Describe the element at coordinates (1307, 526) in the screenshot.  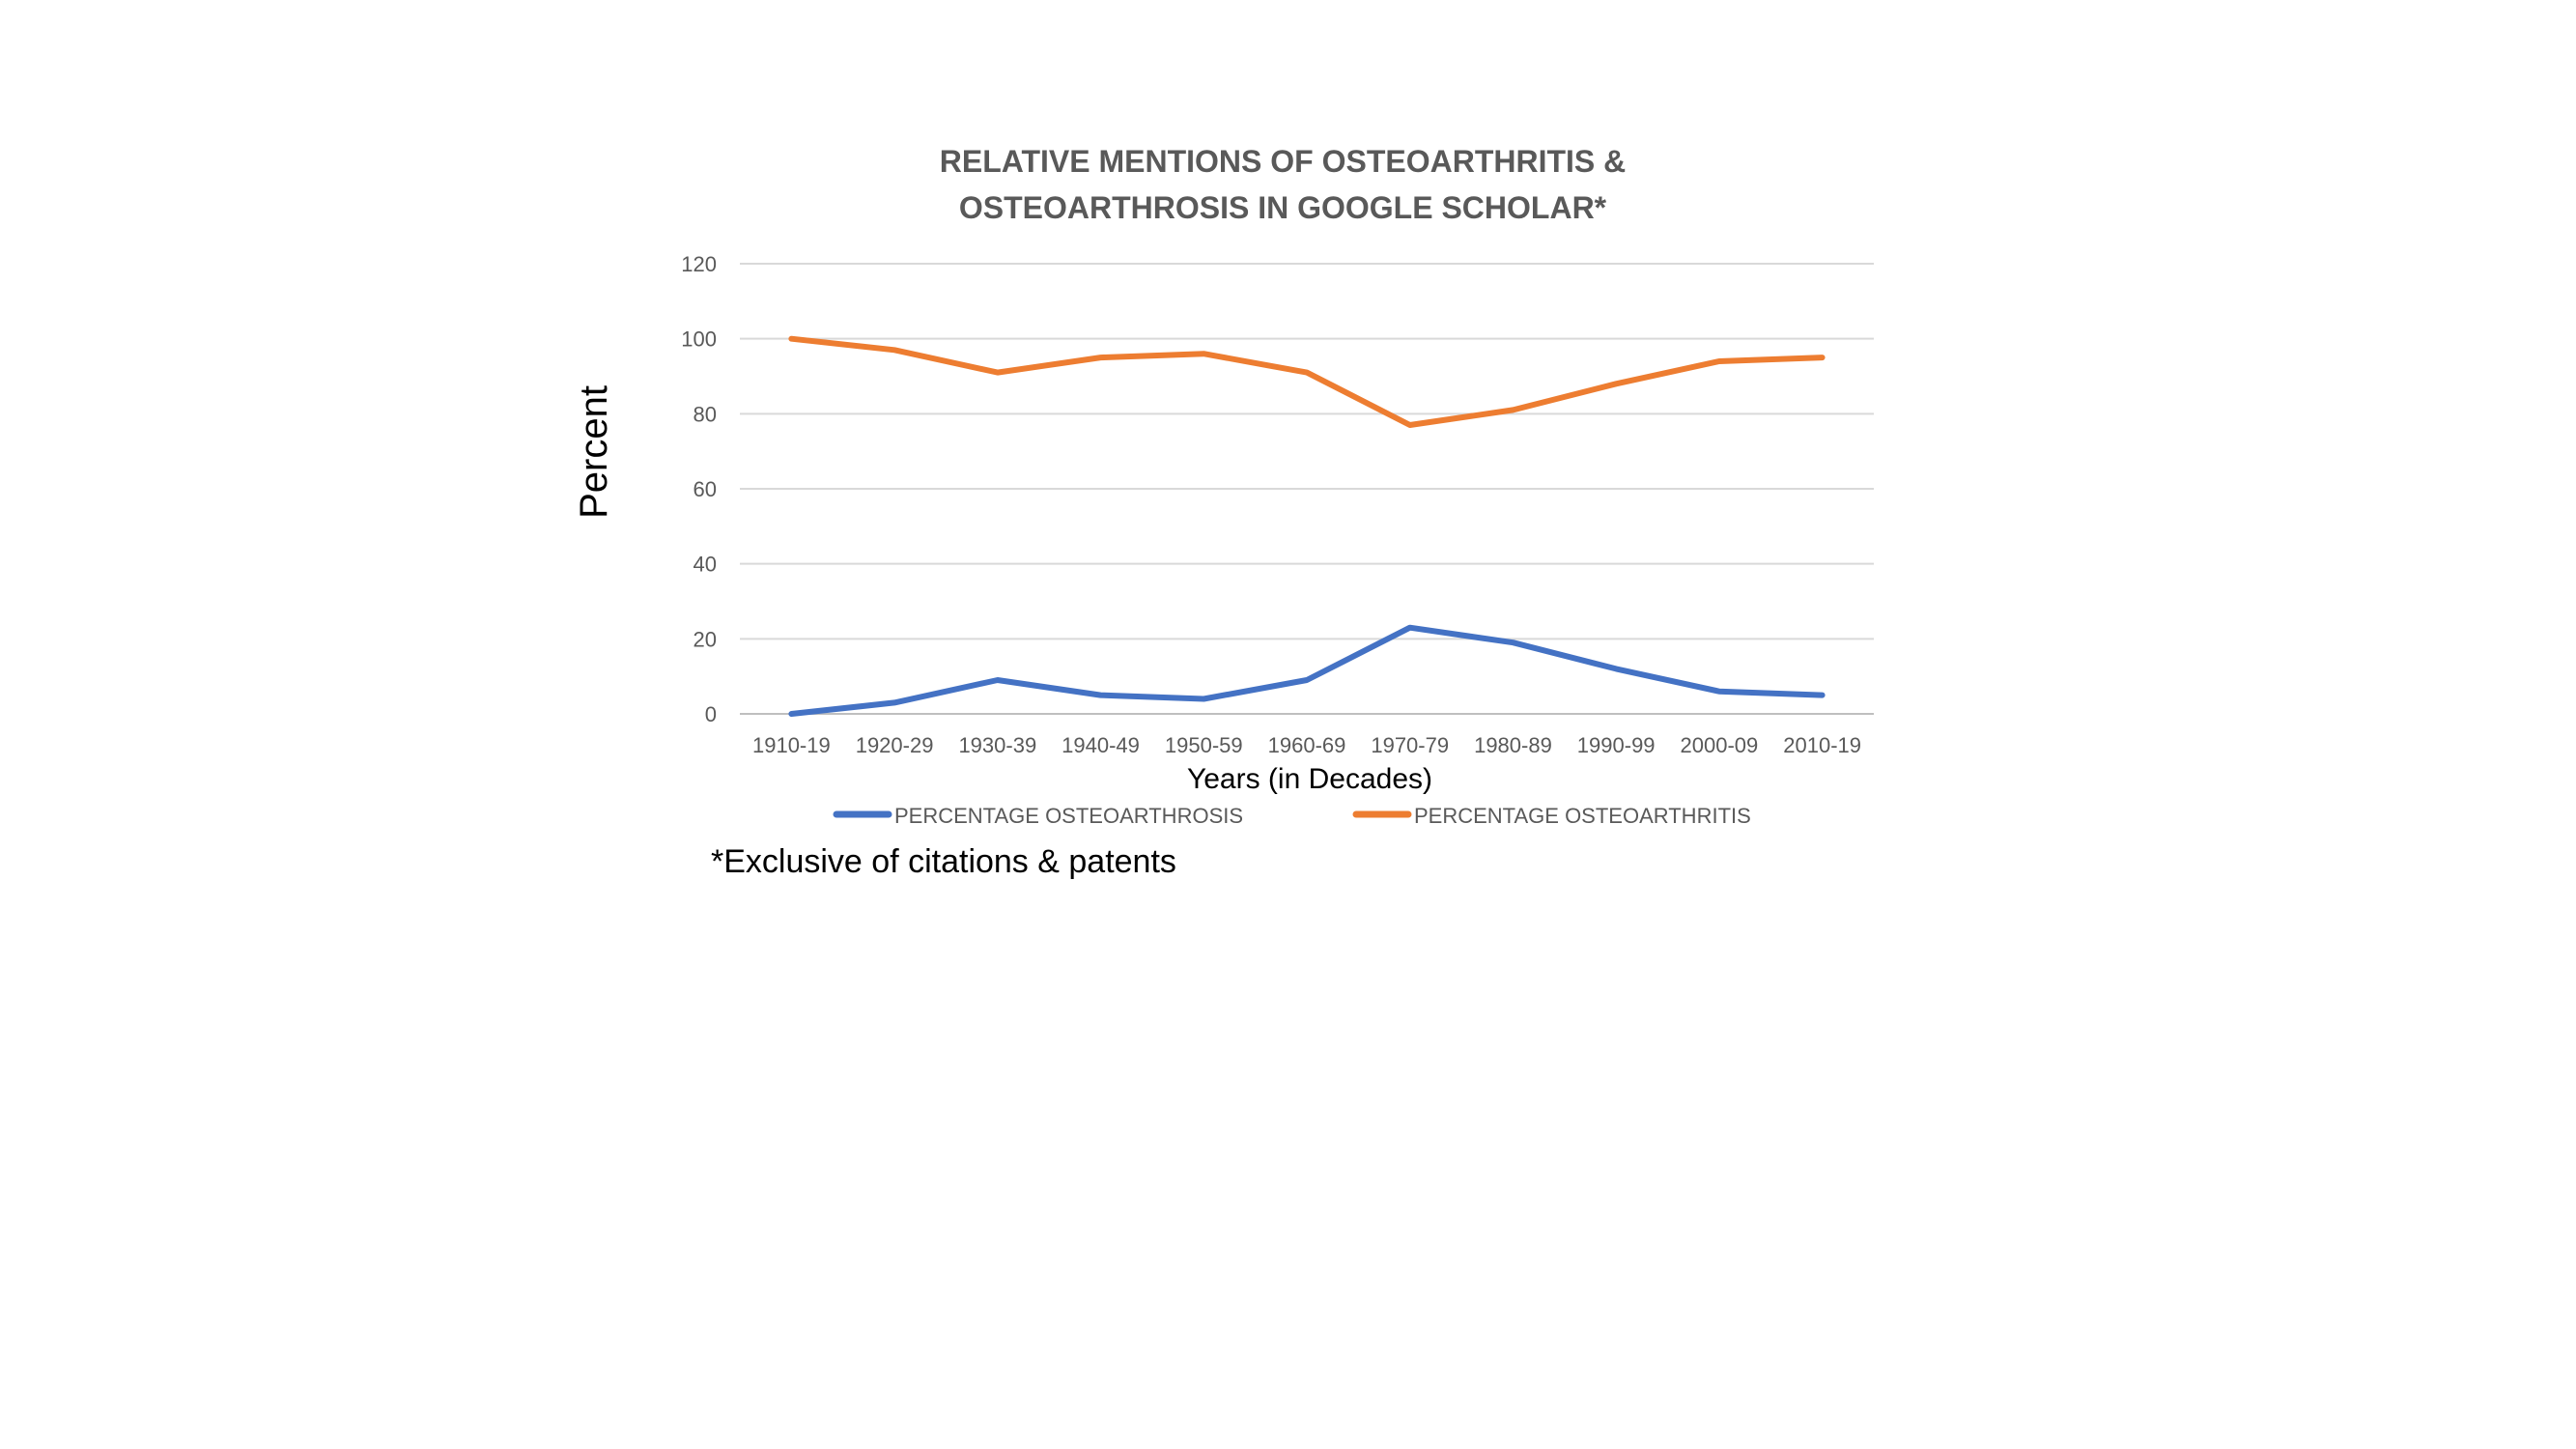
I see `series-lines` at that location.